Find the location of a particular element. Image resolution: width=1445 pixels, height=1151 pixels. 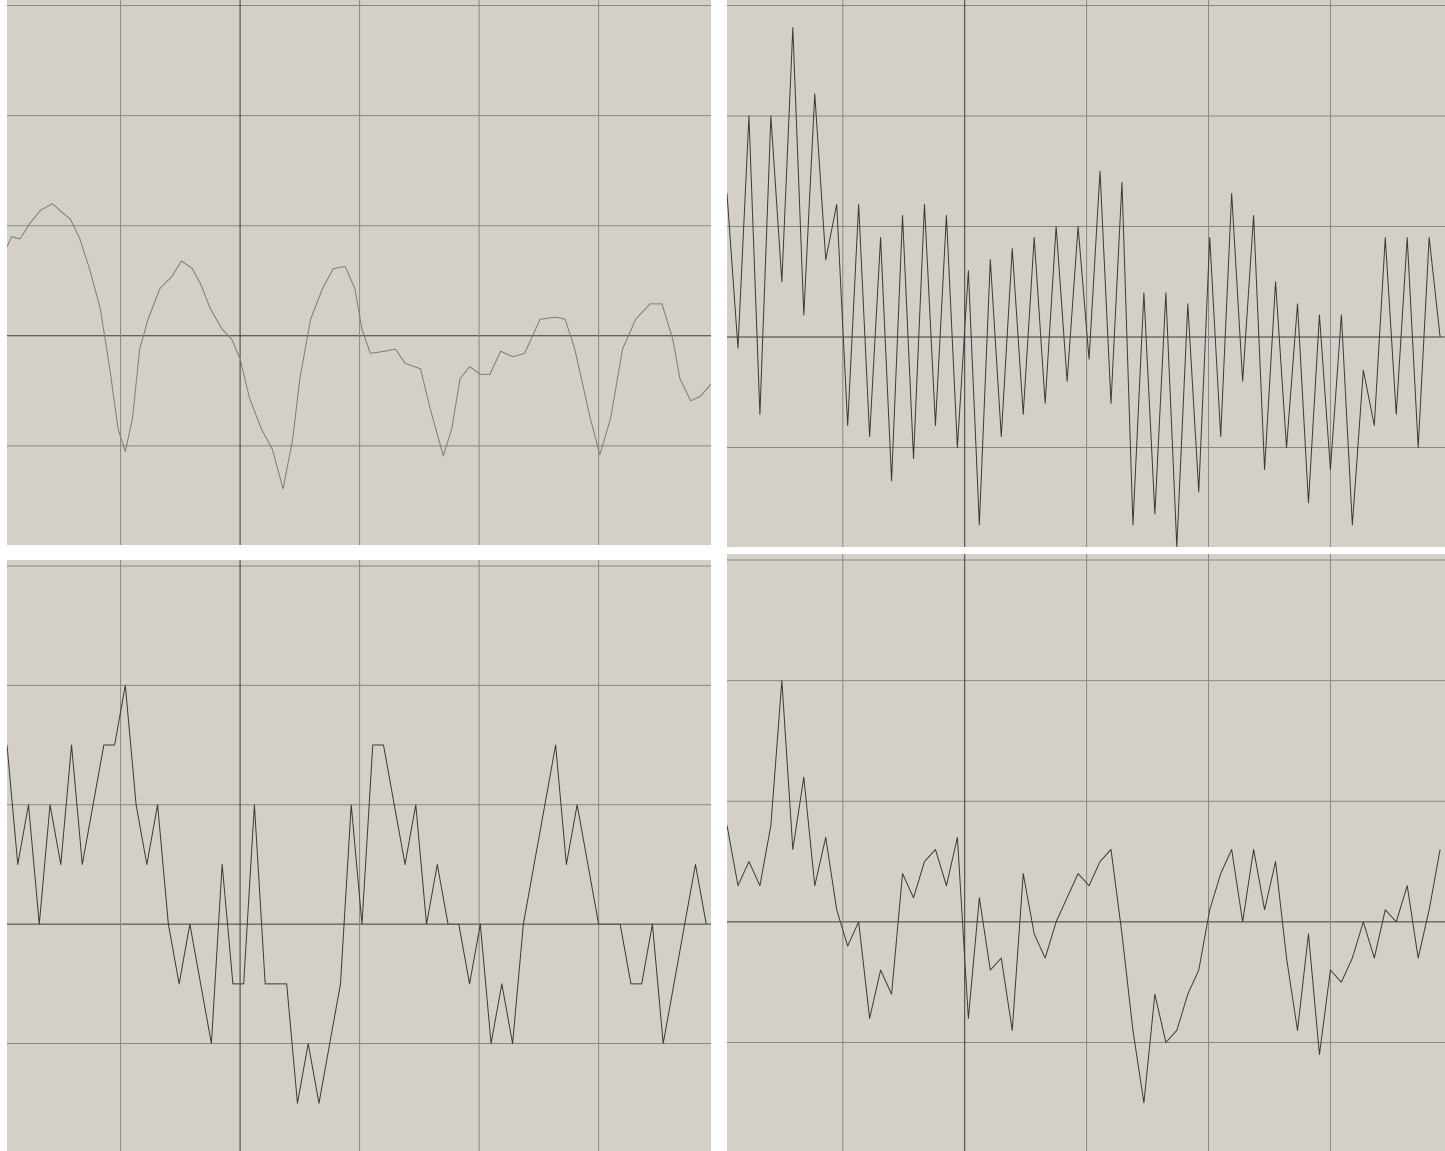

waveform is located at coordinates (359, 346).